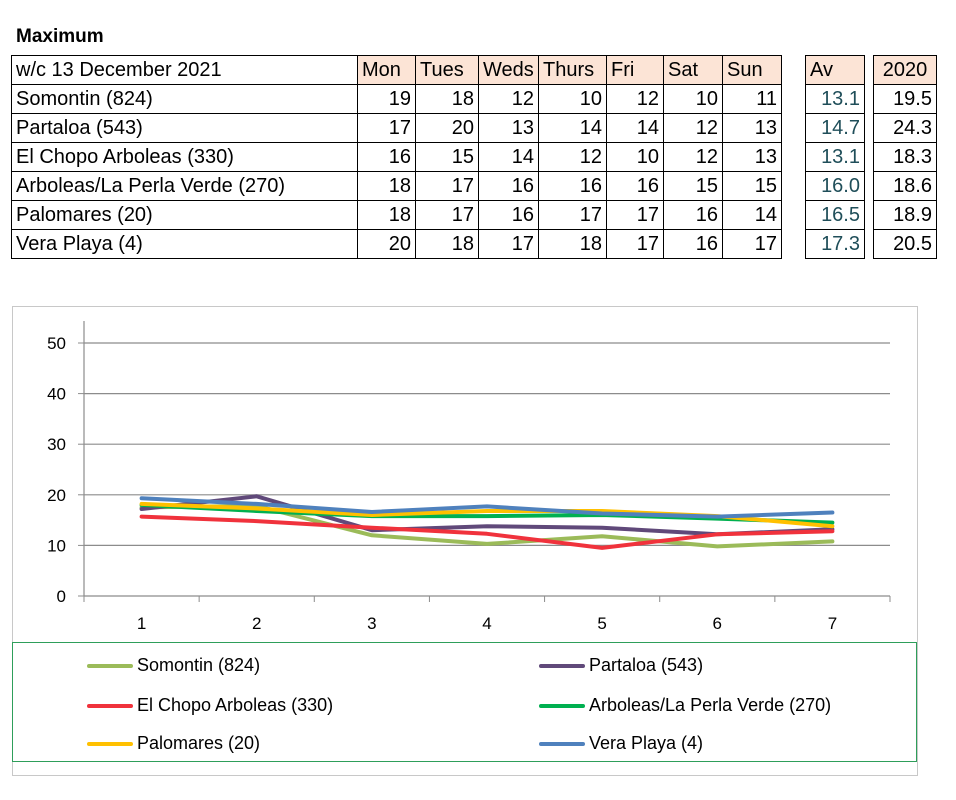 The width and height of the screenshot is (956, 800). I want to click on legend-entry: Somontin (824), so click(173, 665).